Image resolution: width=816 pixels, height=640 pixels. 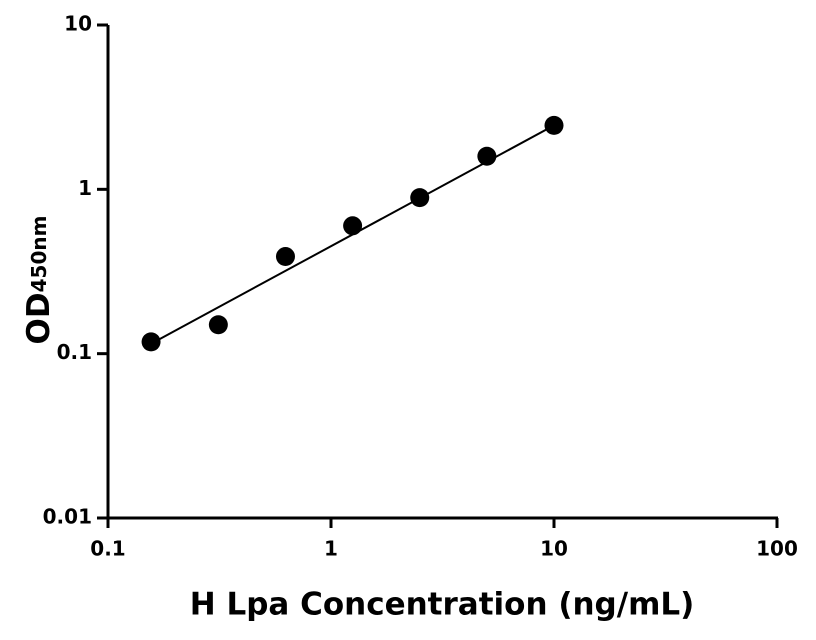 I want to click on y-tick-label: 0.1, so click(x=74, y=352).